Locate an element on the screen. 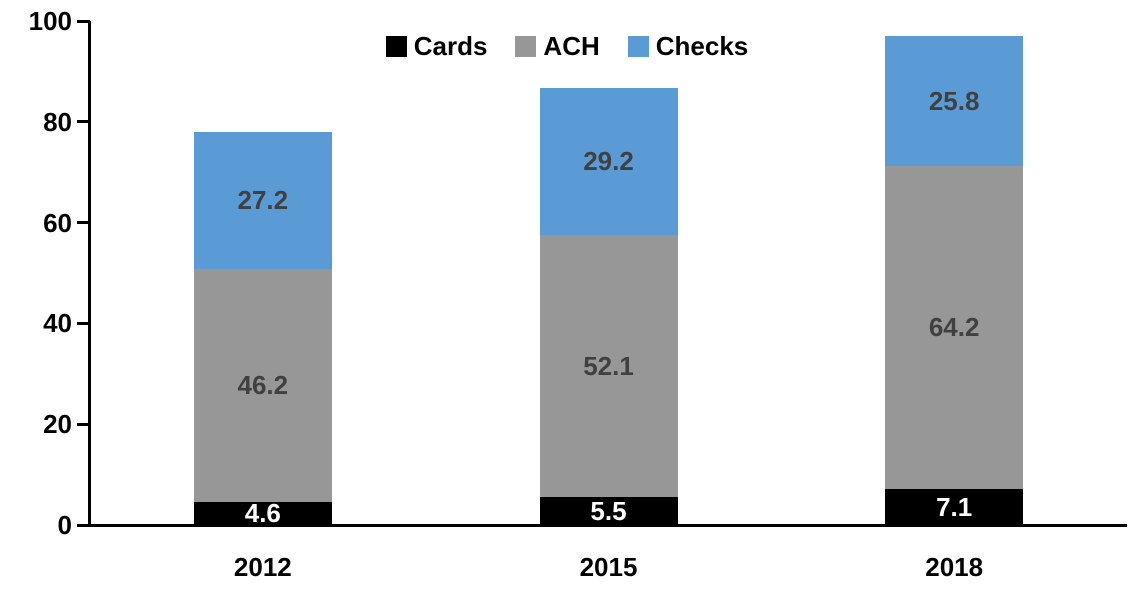  bar-segment-checks-2015: 29.2 is located at coordinates (608, 161).